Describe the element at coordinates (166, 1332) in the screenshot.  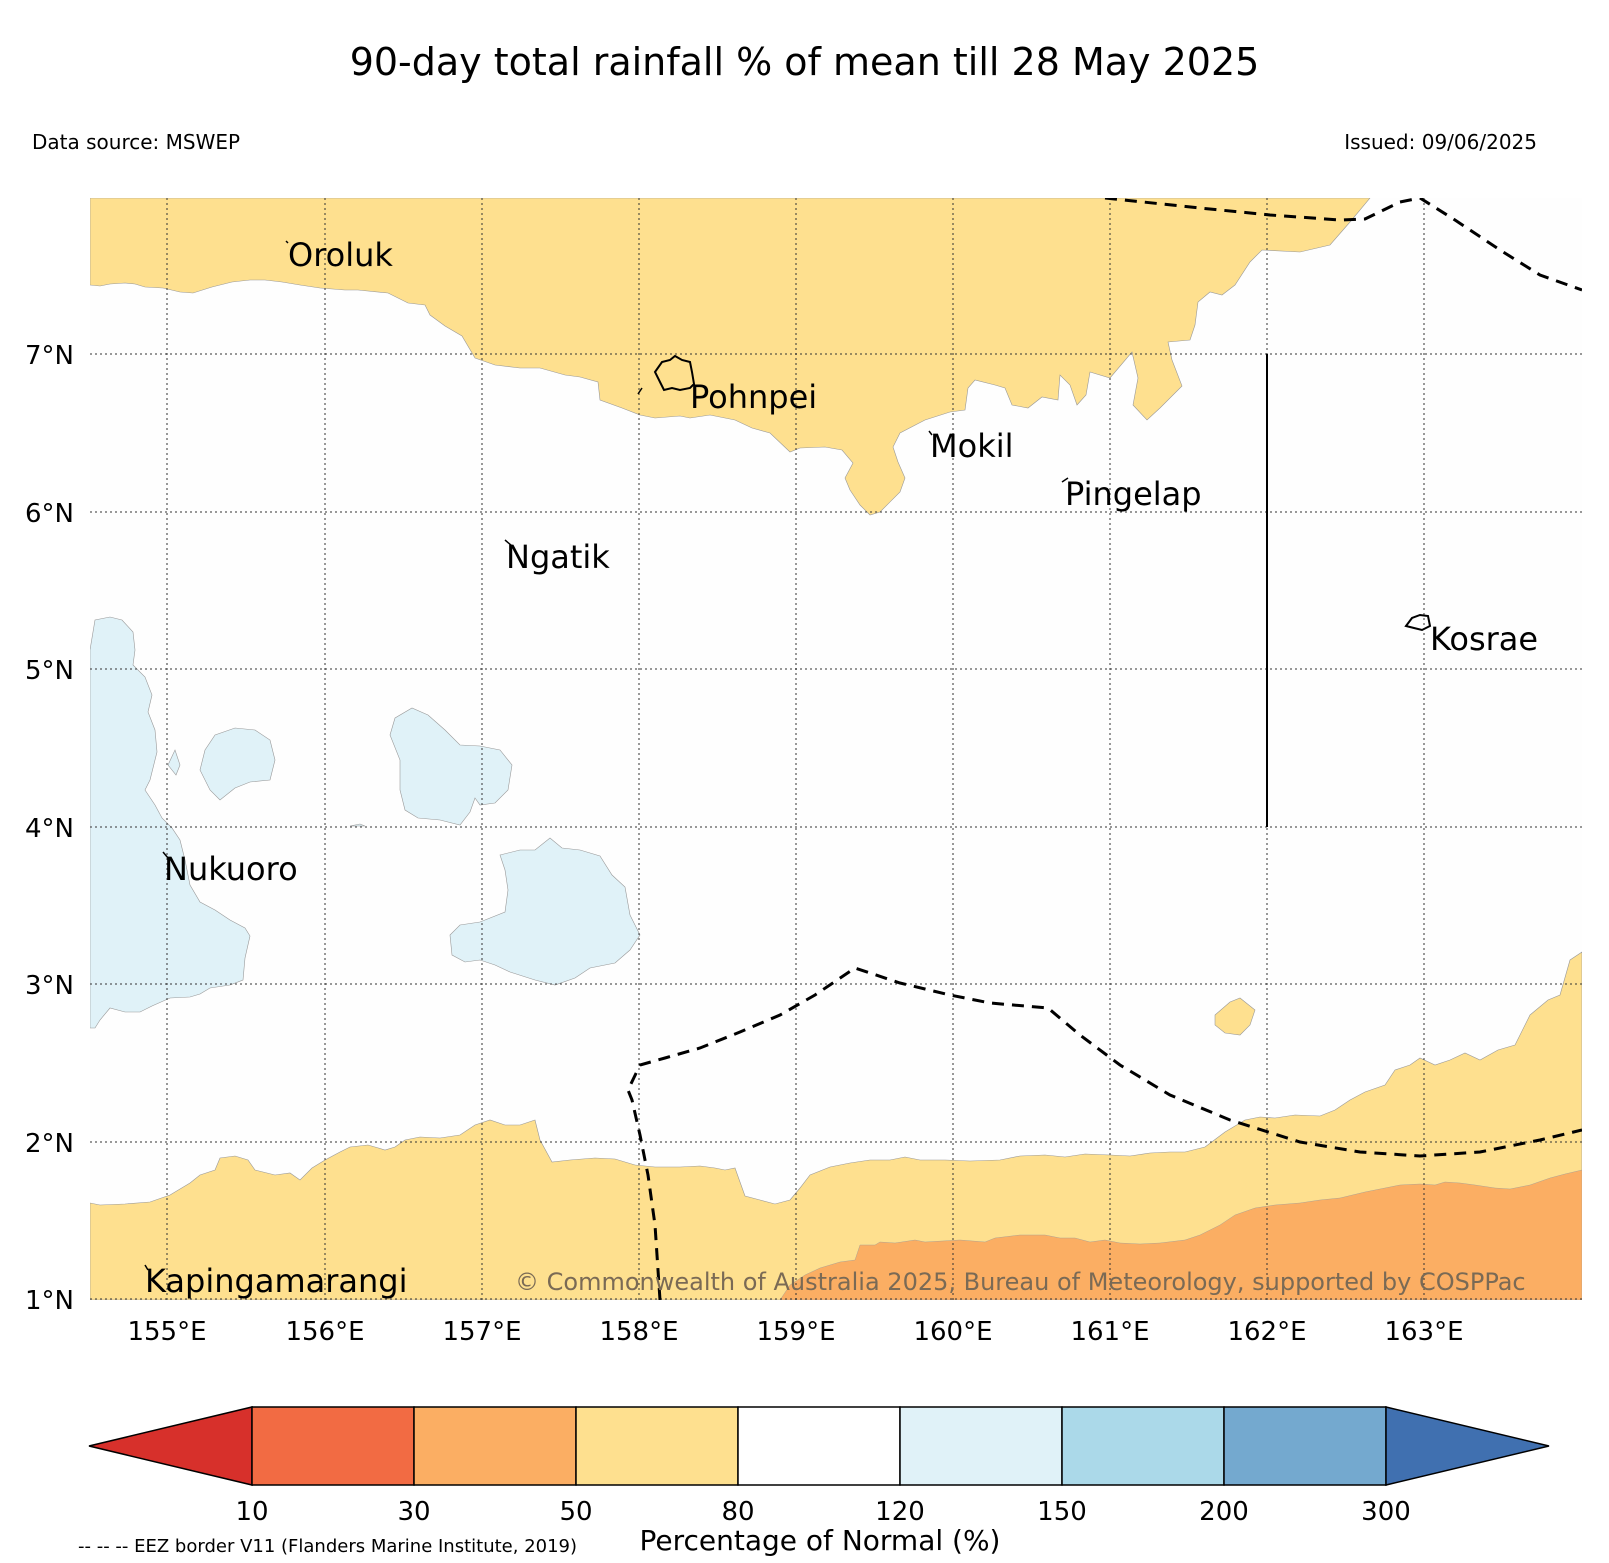
I see `lon-label: 155°E` at that location.